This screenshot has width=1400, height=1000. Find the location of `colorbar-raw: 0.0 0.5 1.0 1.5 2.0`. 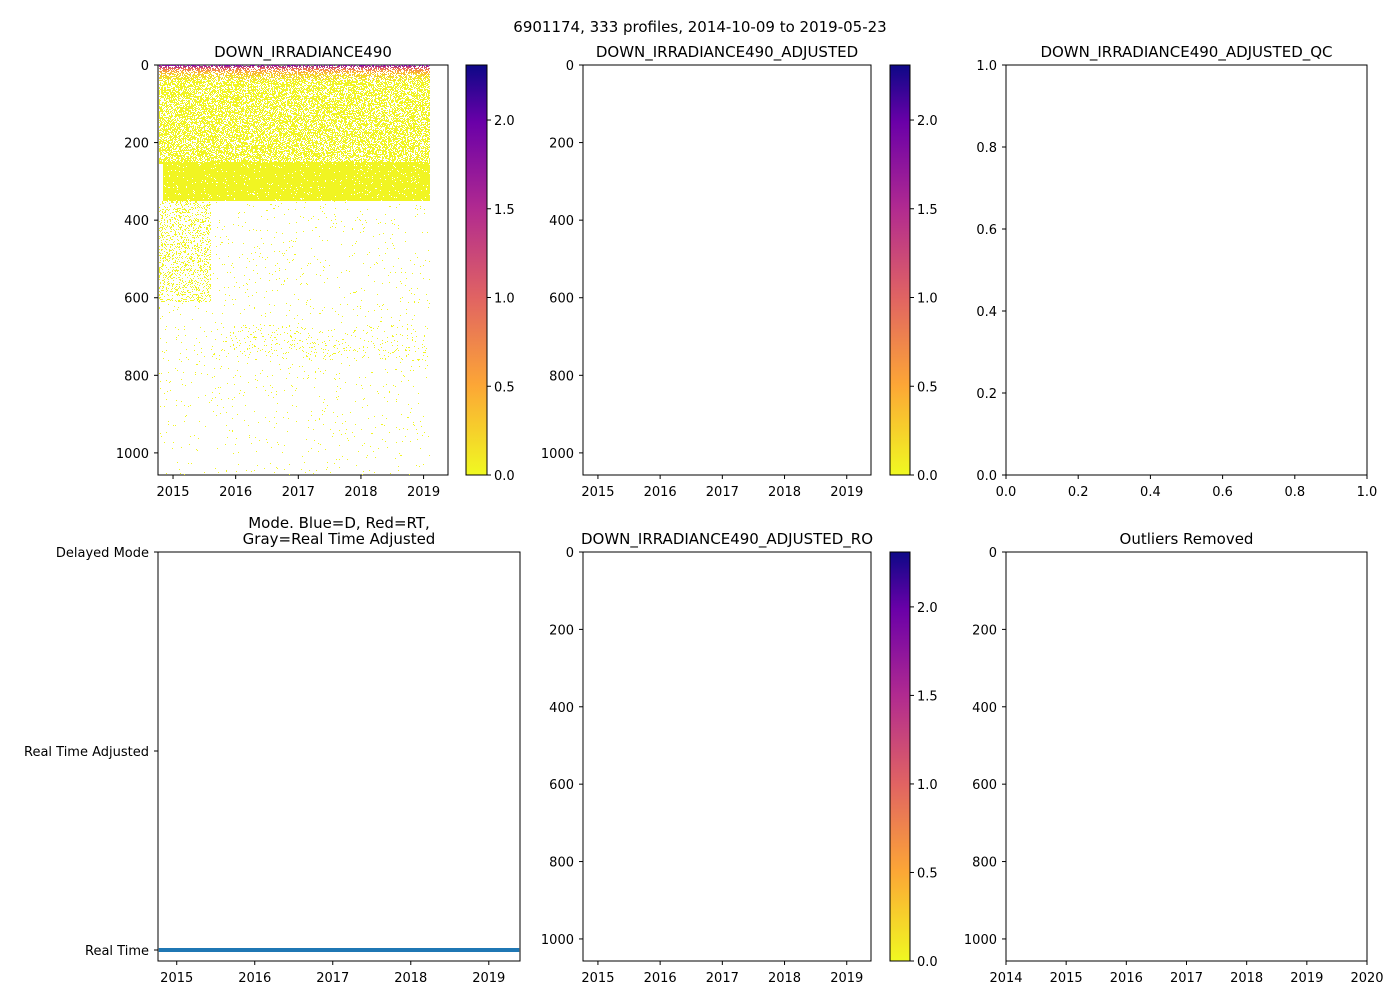

colorbar-raw: 0.0 0.5 1.0 1.5 2.0 is located at coordinates (490, 274).